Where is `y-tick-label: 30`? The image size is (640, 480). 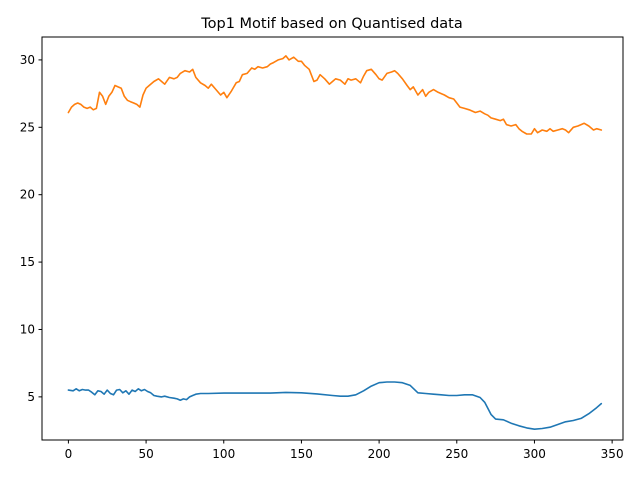
y-tick-label: 30 is located at coordinates (27, 60).